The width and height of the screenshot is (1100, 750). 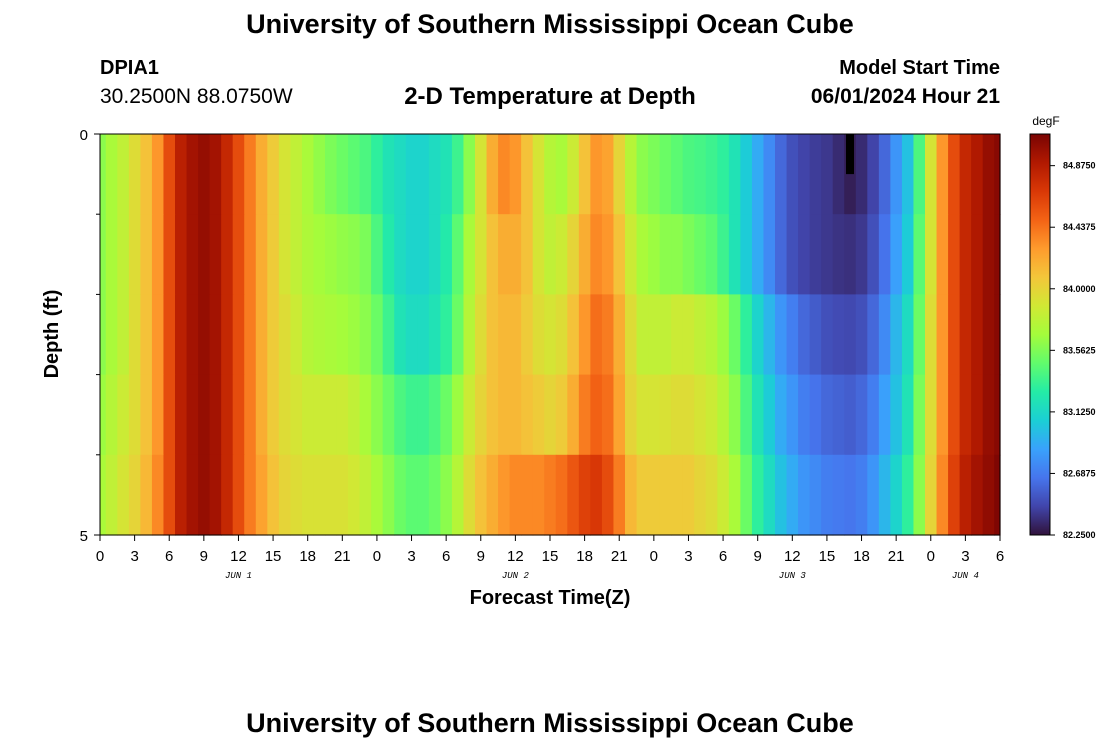 I want to click on x-tick-label: 0, so click(x=377, y=556).